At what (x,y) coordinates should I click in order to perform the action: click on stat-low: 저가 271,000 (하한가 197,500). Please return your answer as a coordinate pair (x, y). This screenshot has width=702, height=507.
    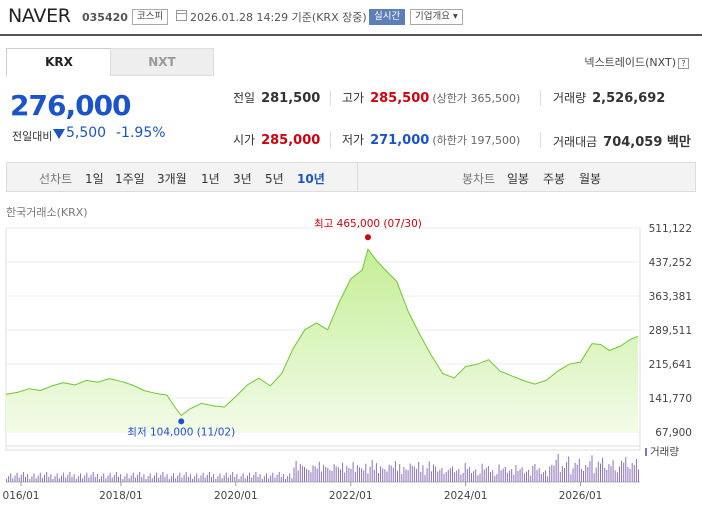
    Looking at the image, I should click on (431, 139).